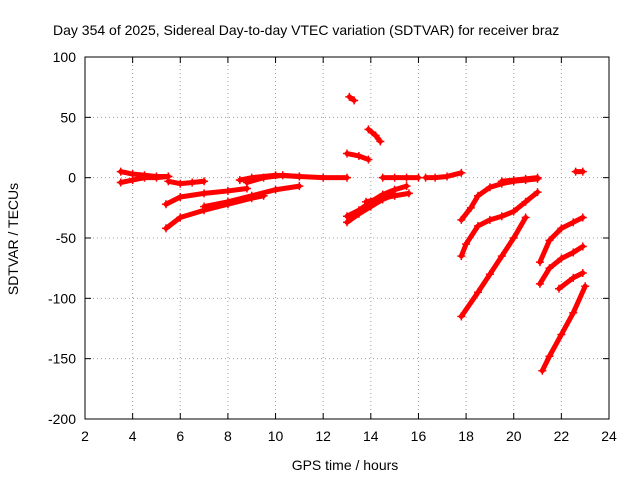  What do you see at coordinates (85, 436) in the screenshot?
I see `x-tick-label: 2` at bounding box center [85, 436].